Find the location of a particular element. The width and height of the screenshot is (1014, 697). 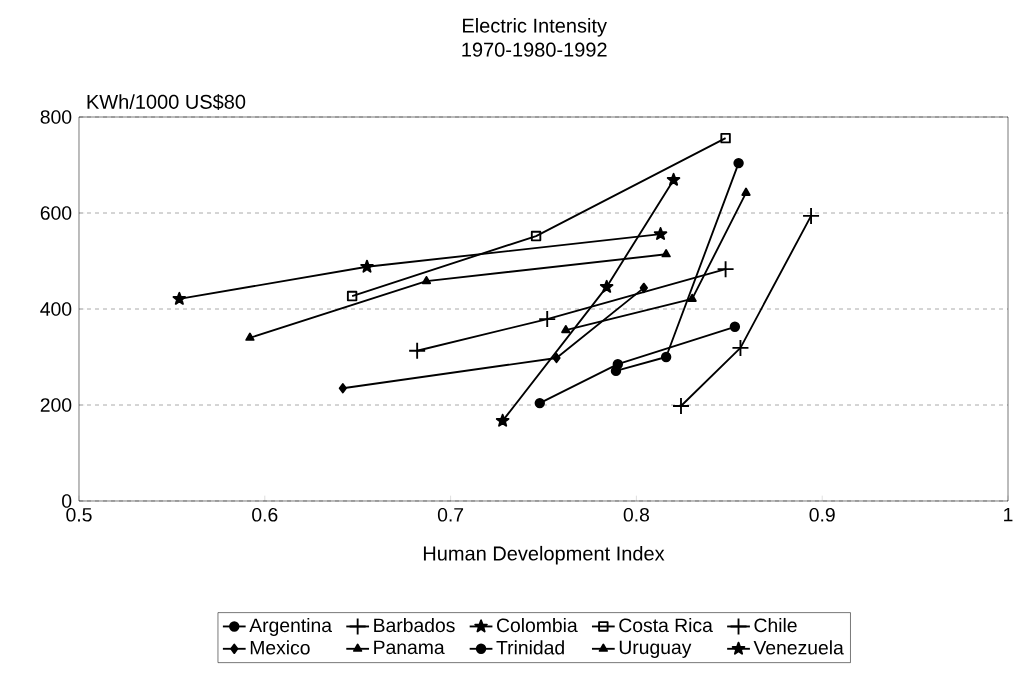

x-tick-label: 0.6 is located at coordinates (265, 514).